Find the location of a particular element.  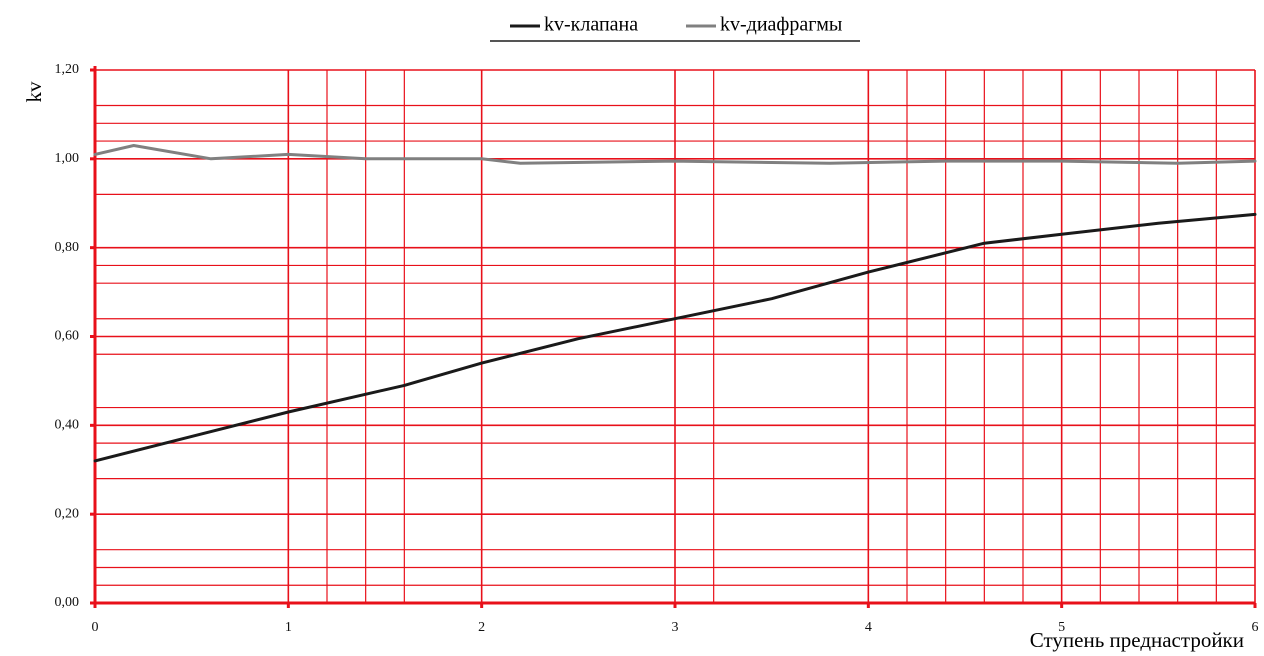

x-axis-title: Ступень преднастройки is located at coordinates (1137, 640).